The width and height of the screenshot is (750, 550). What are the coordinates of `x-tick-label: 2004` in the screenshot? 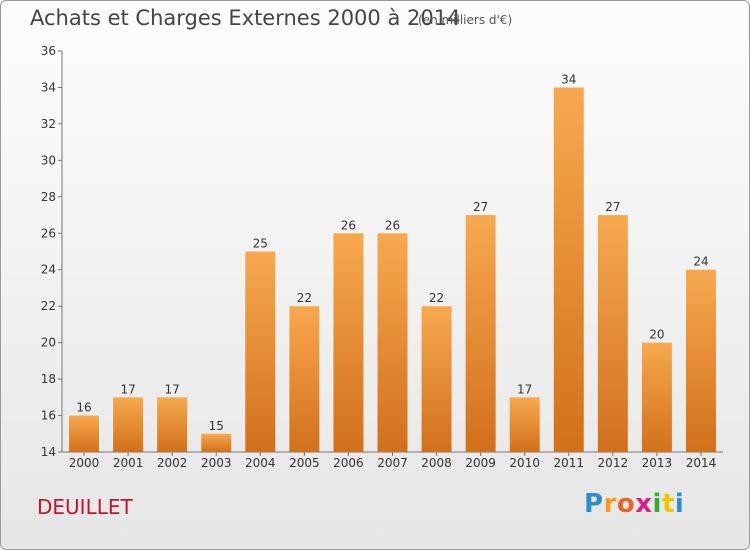 It's located at (260, 463).